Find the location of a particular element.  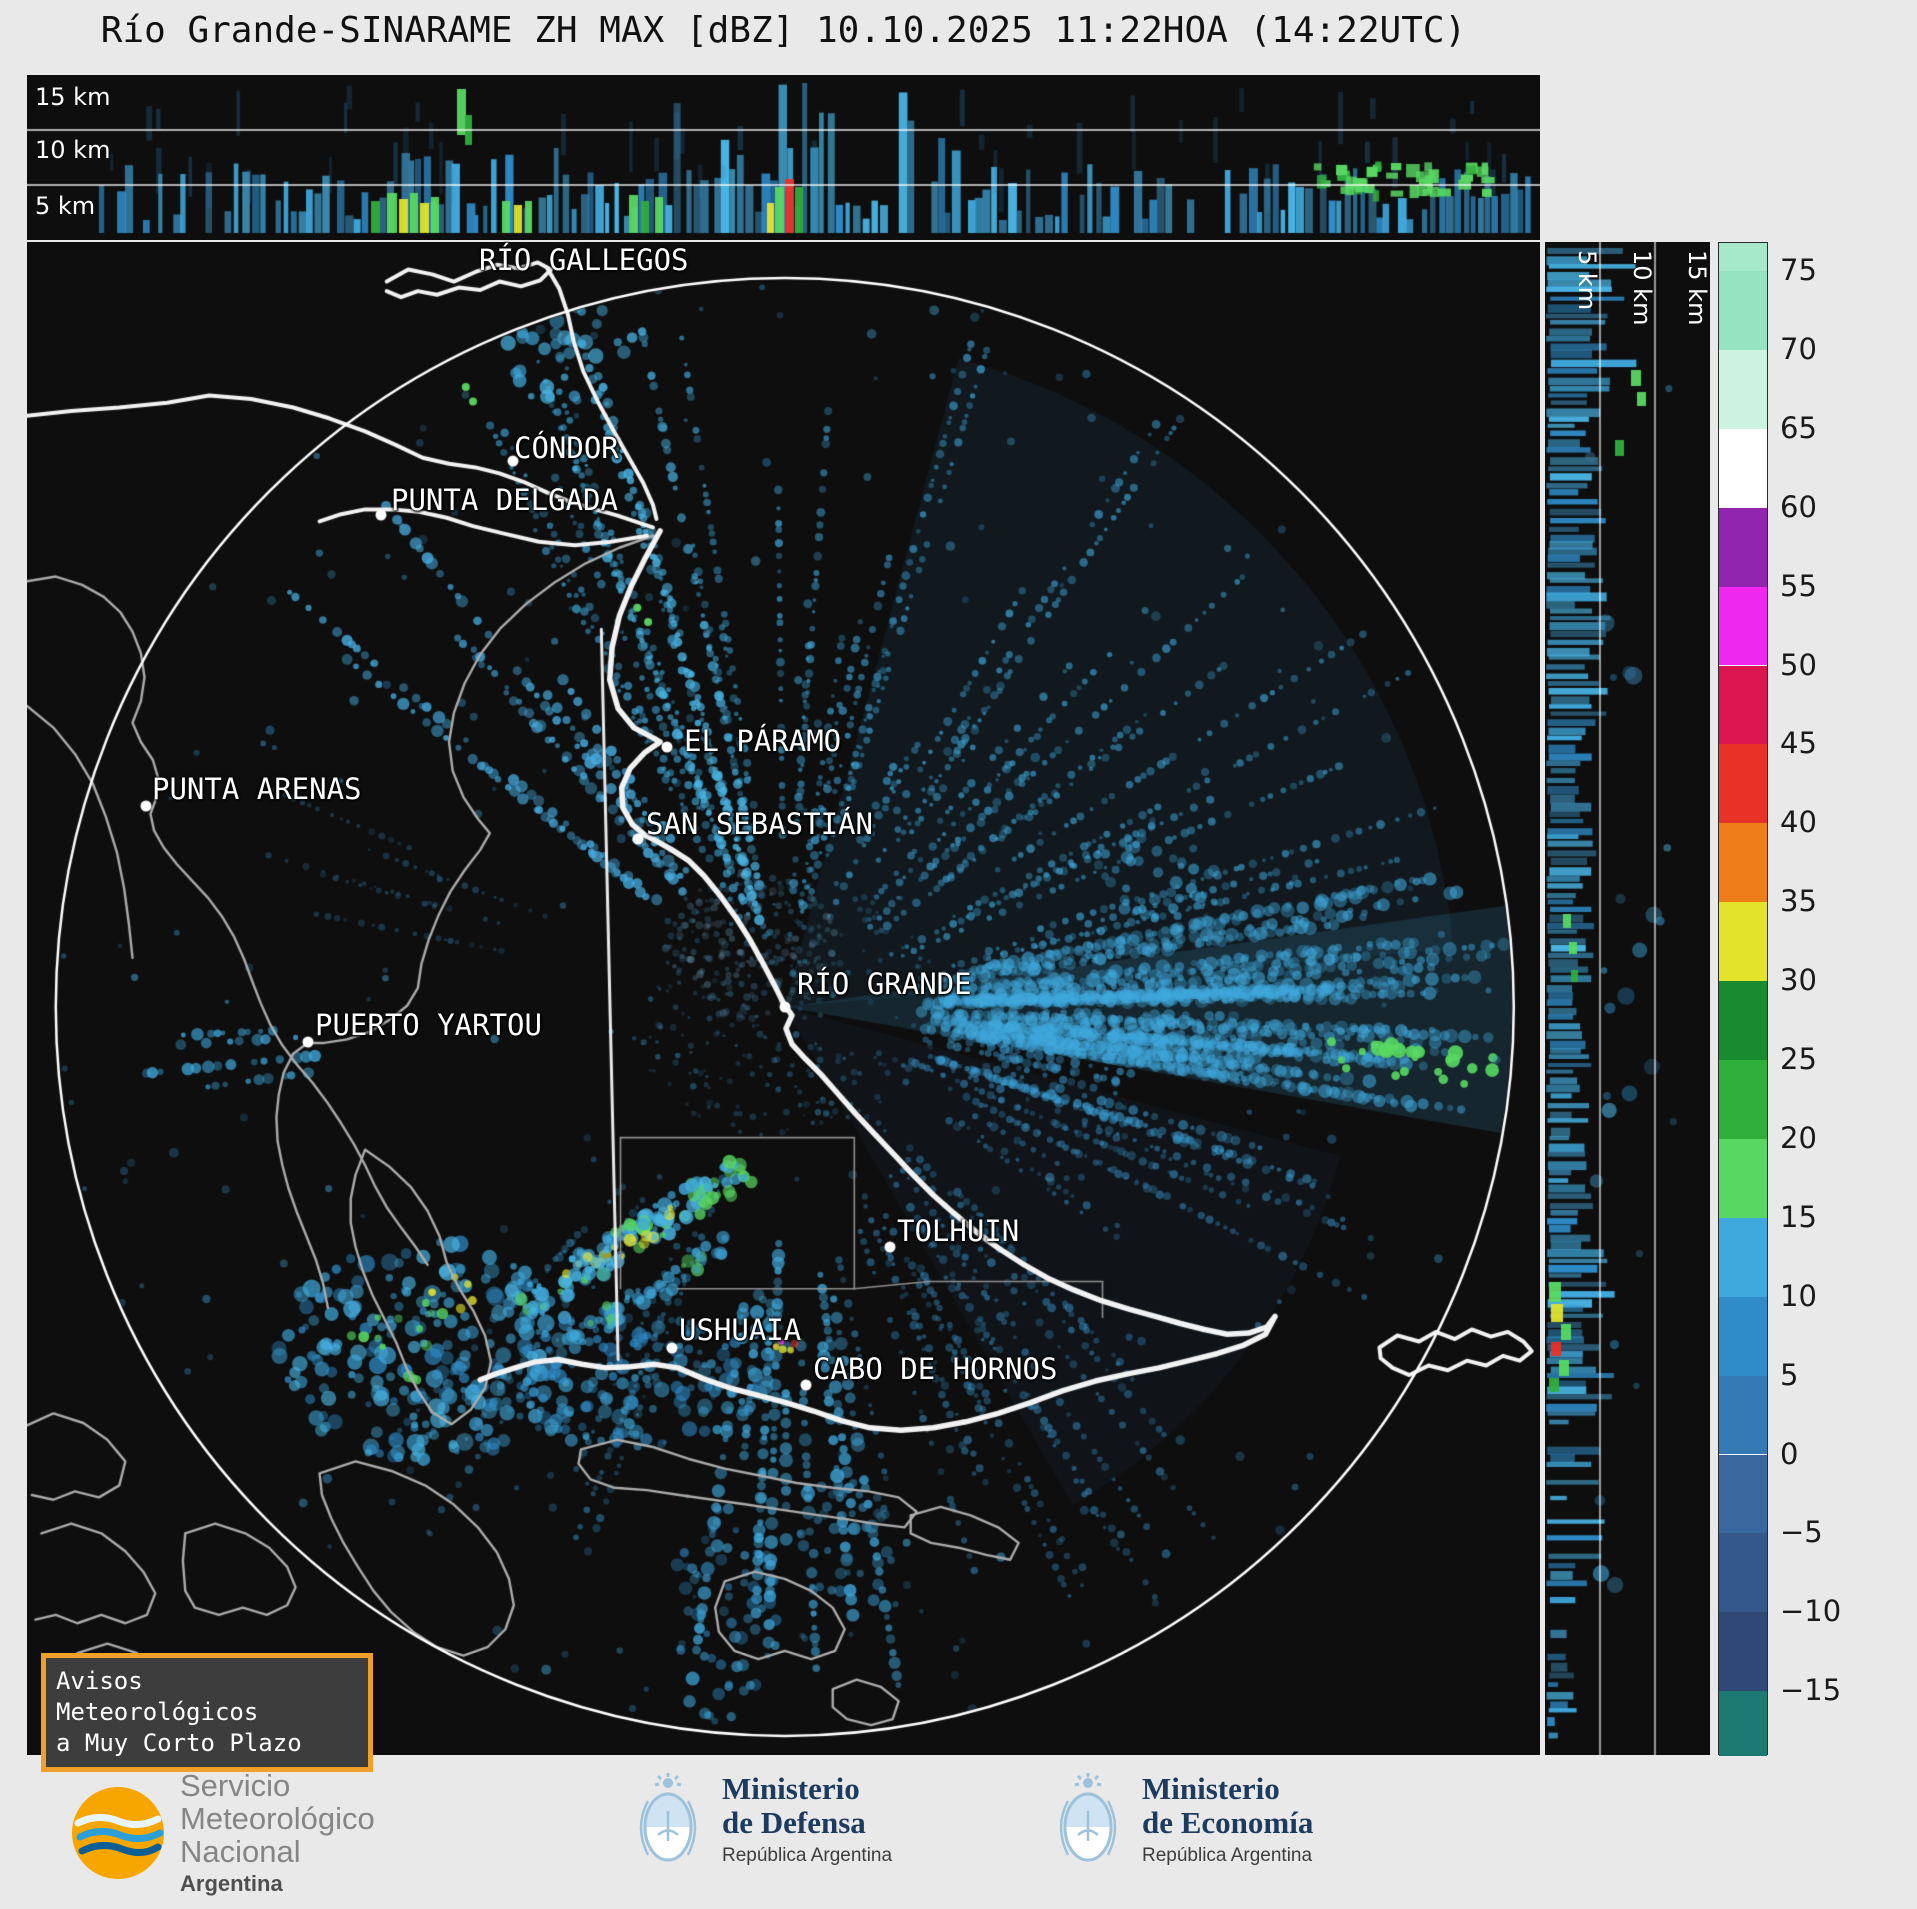

warning-line-1: Avisos Meteorológicos is located at coordinates (157, 1696).